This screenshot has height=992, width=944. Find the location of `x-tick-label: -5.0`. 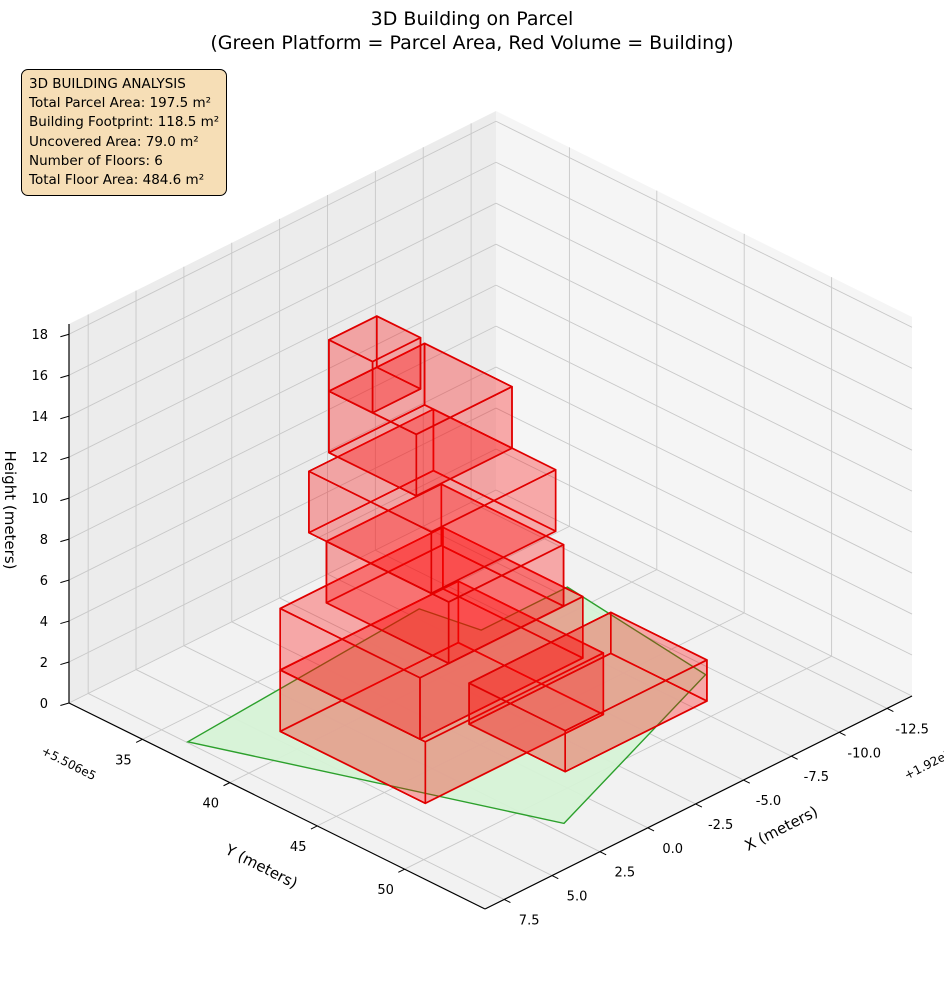

x-tick-label: -5.0 is located at coordinates (768, 801).